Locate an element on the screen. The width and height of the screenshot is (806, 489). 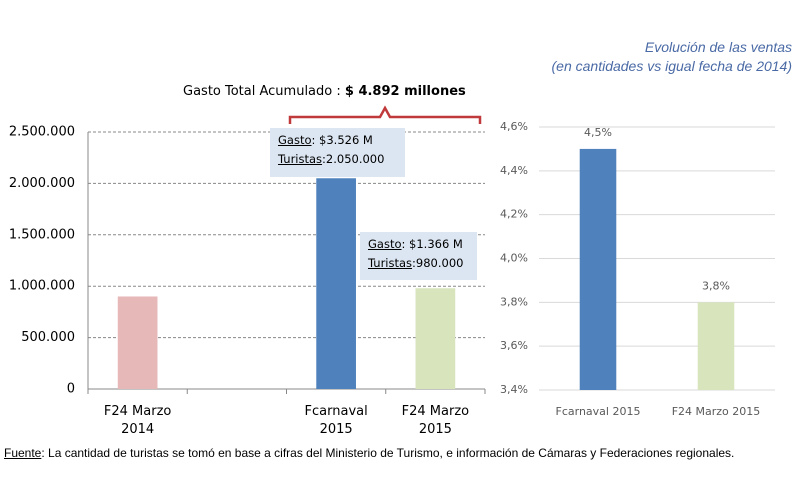
total-label: Gasto Total Acumulado : is located at coordinates (264, 91).